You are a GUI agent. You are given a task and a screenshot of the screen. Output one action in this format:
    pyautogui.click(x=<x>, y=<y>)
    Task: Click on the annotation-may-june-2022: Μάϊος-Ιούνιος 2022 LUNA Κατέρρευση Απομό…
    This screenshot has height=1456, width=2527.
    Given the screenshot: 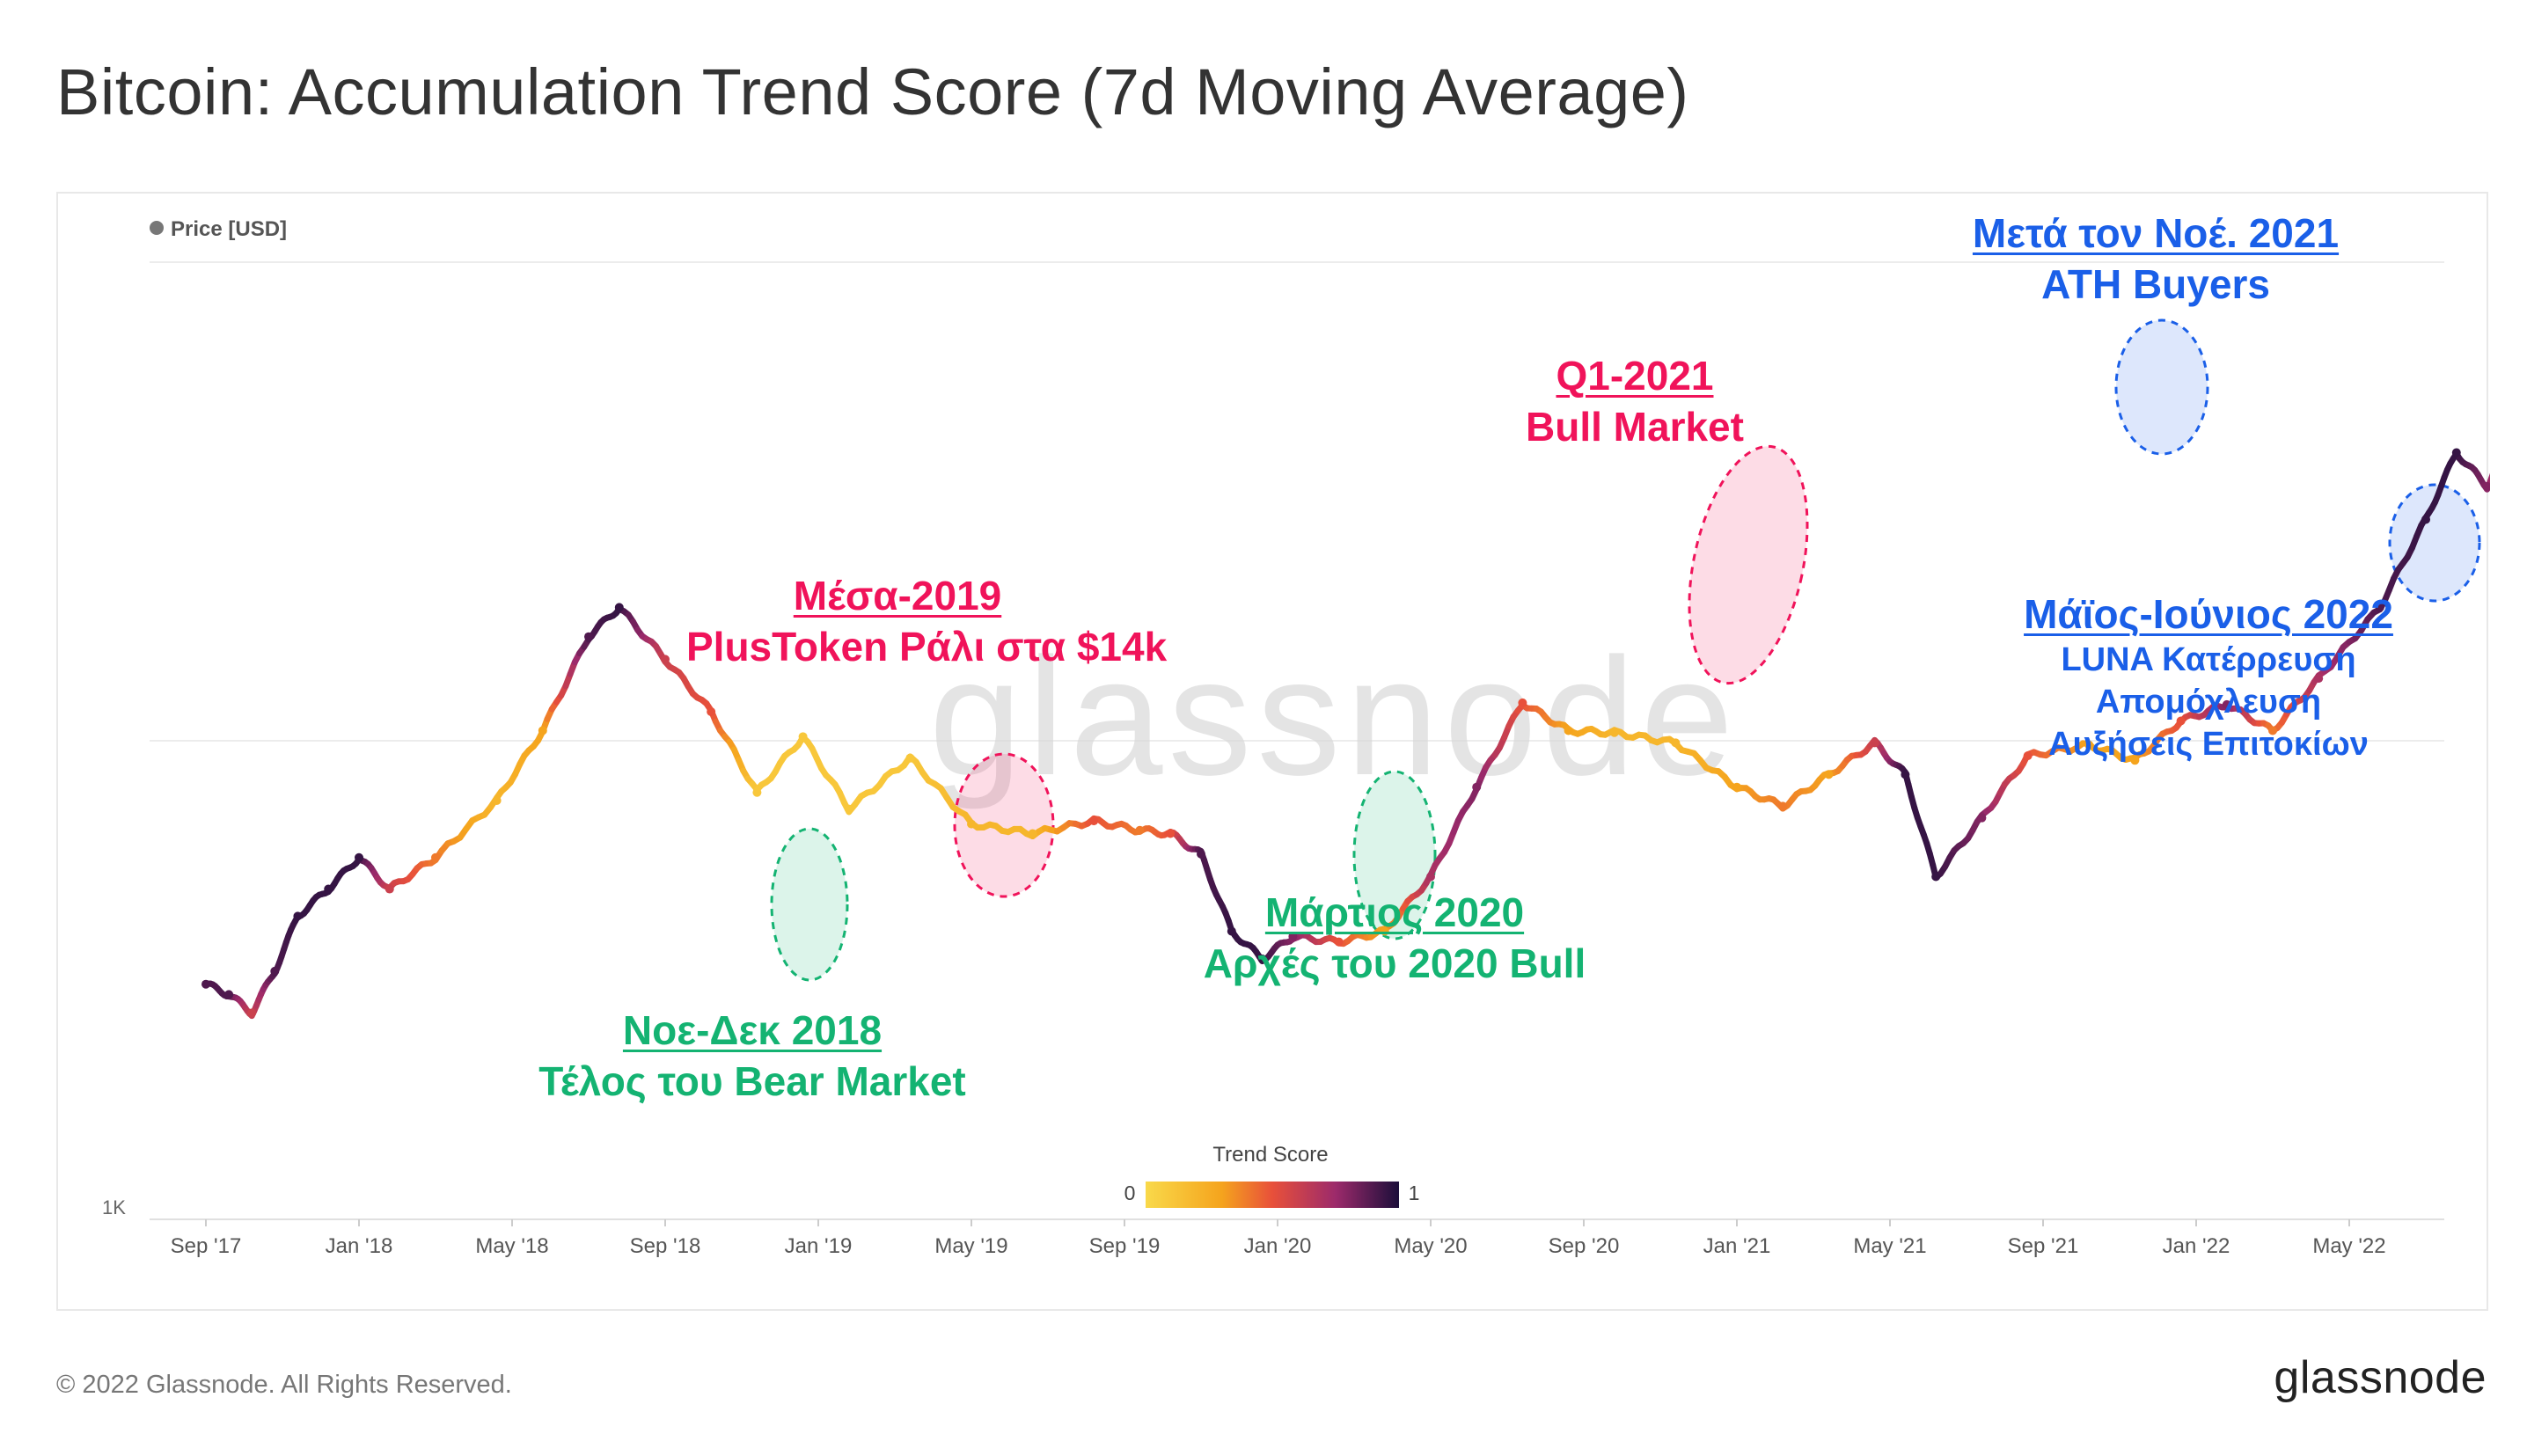 What is the action you would take?
    pyautogui.click(x=2208, y=677)
    